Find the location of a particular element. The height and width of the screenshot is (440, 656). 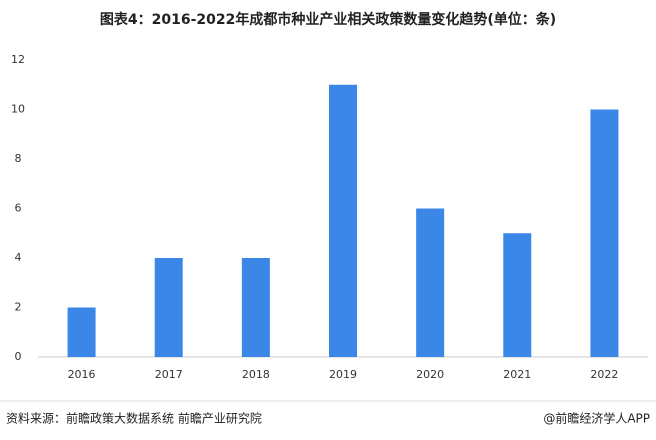

x-tick-label: 2019 is located at coordinates (343, 374).